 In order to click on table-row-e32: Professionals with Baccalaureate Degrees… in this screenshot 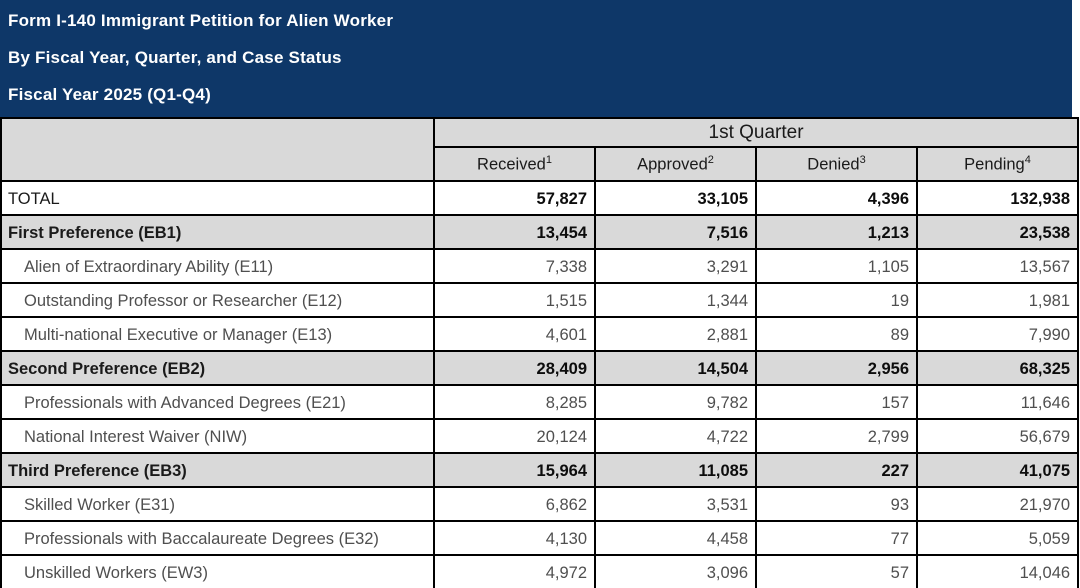, I will do `click(540, 538)`.